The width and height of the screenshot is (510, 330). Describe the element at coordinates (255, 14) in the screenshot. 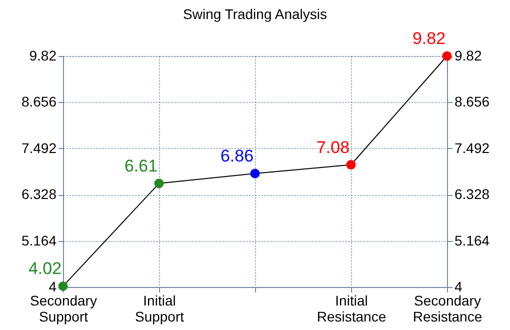

I see `chart-title: Swing Trading Analysis` at that location.